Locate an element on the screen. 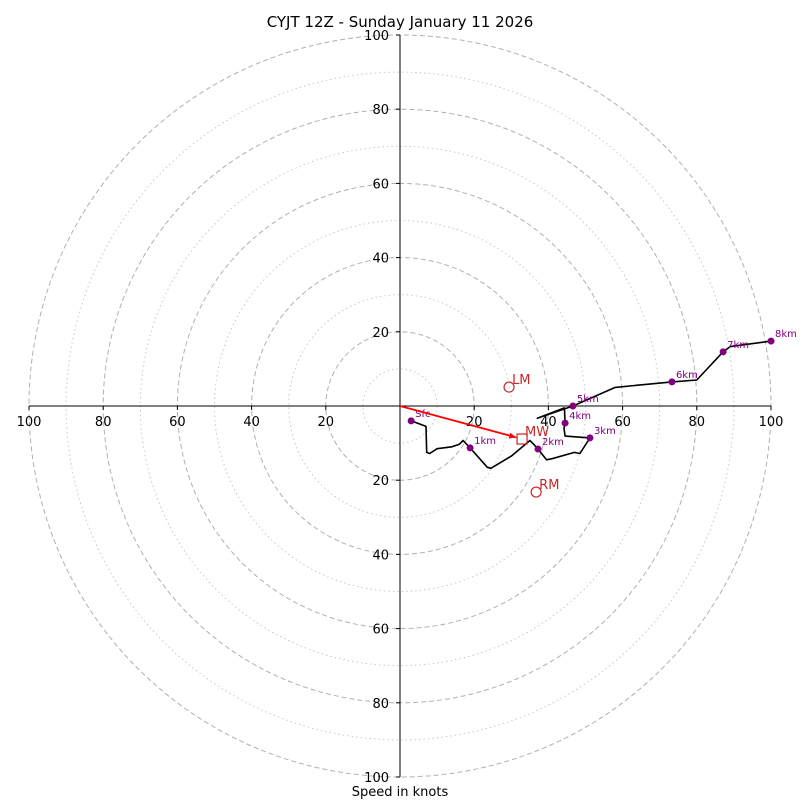 The width and height of the screenshot is (800, 800). height-marker-label: 5km is located at coordinates (588, 399).